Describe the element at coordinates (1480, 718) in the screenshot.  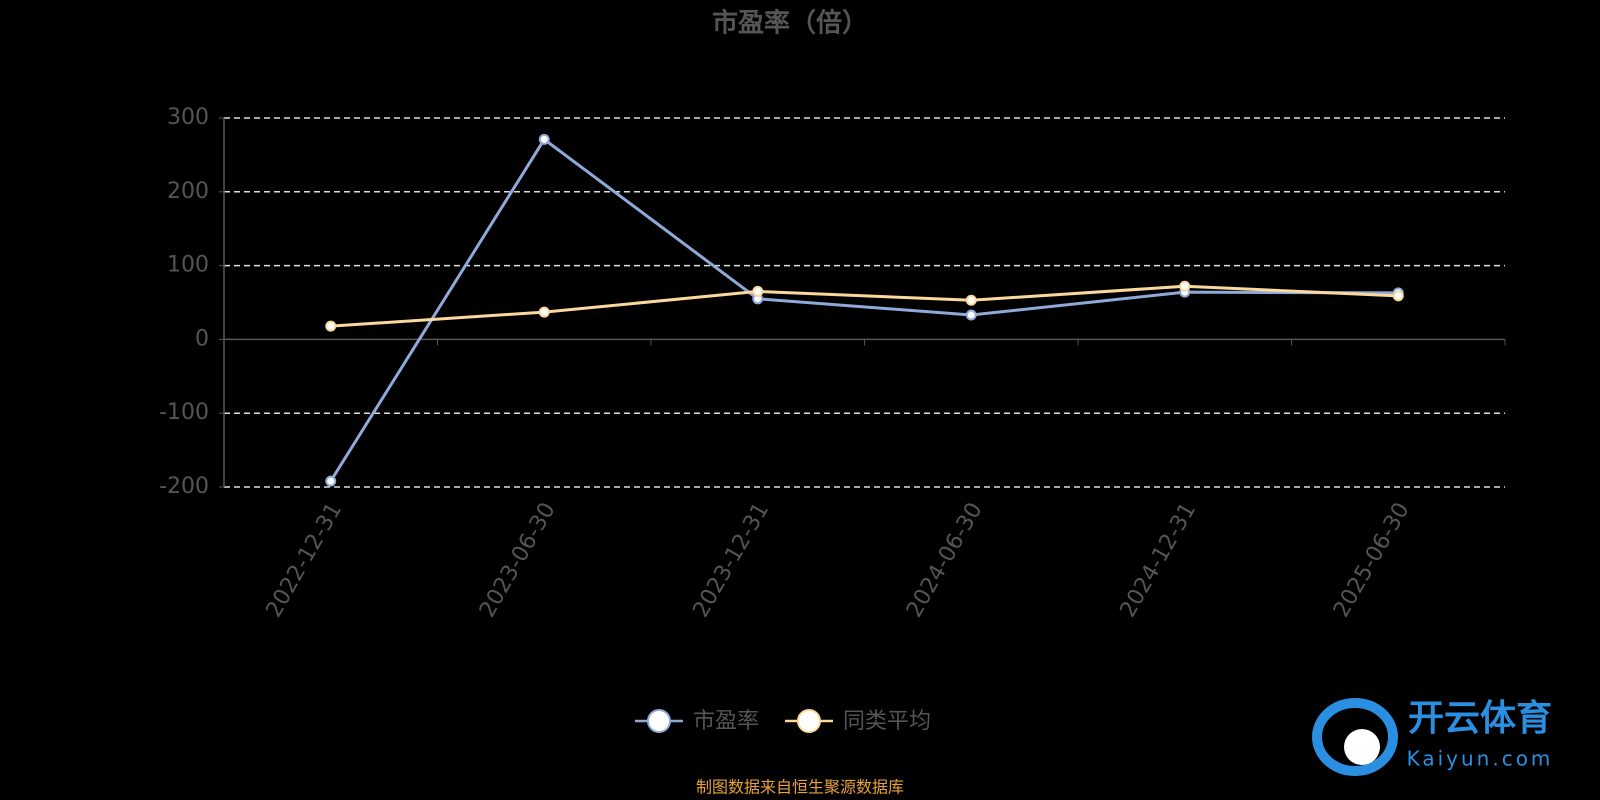
I see `watermark-name: 开云体育` at that location.